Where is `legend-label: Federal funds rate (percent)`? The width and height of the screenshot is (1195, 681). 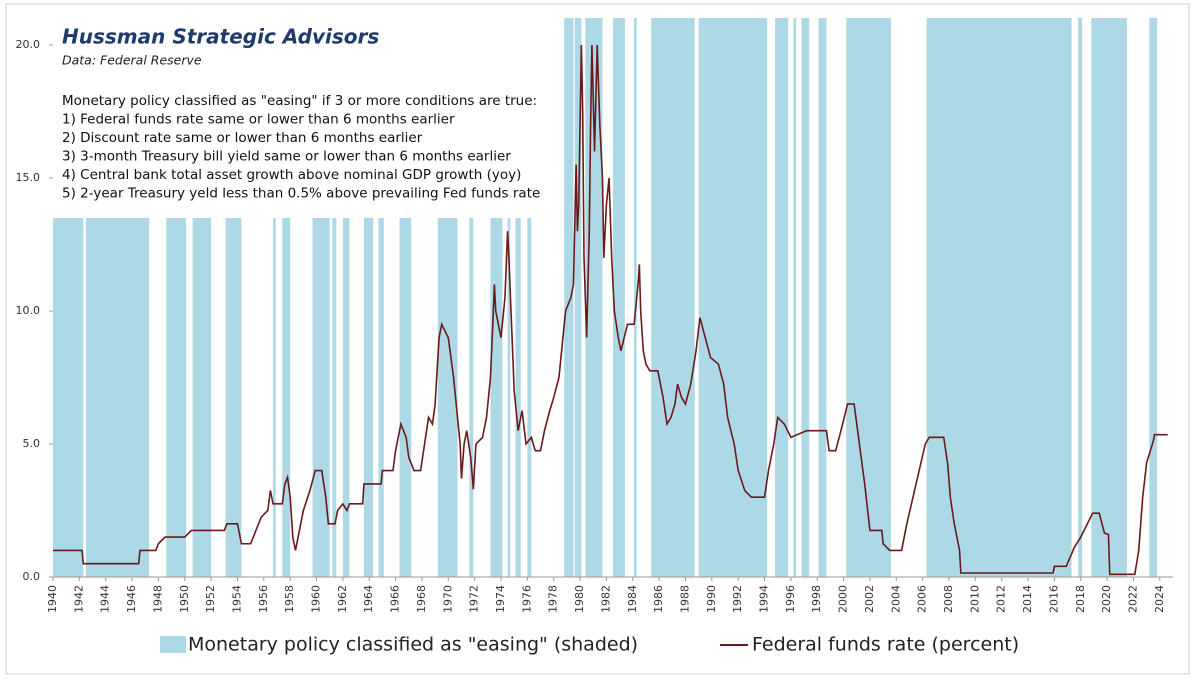
legend-label: Federal funds rate (percent) is located at coordinates (885, 645).